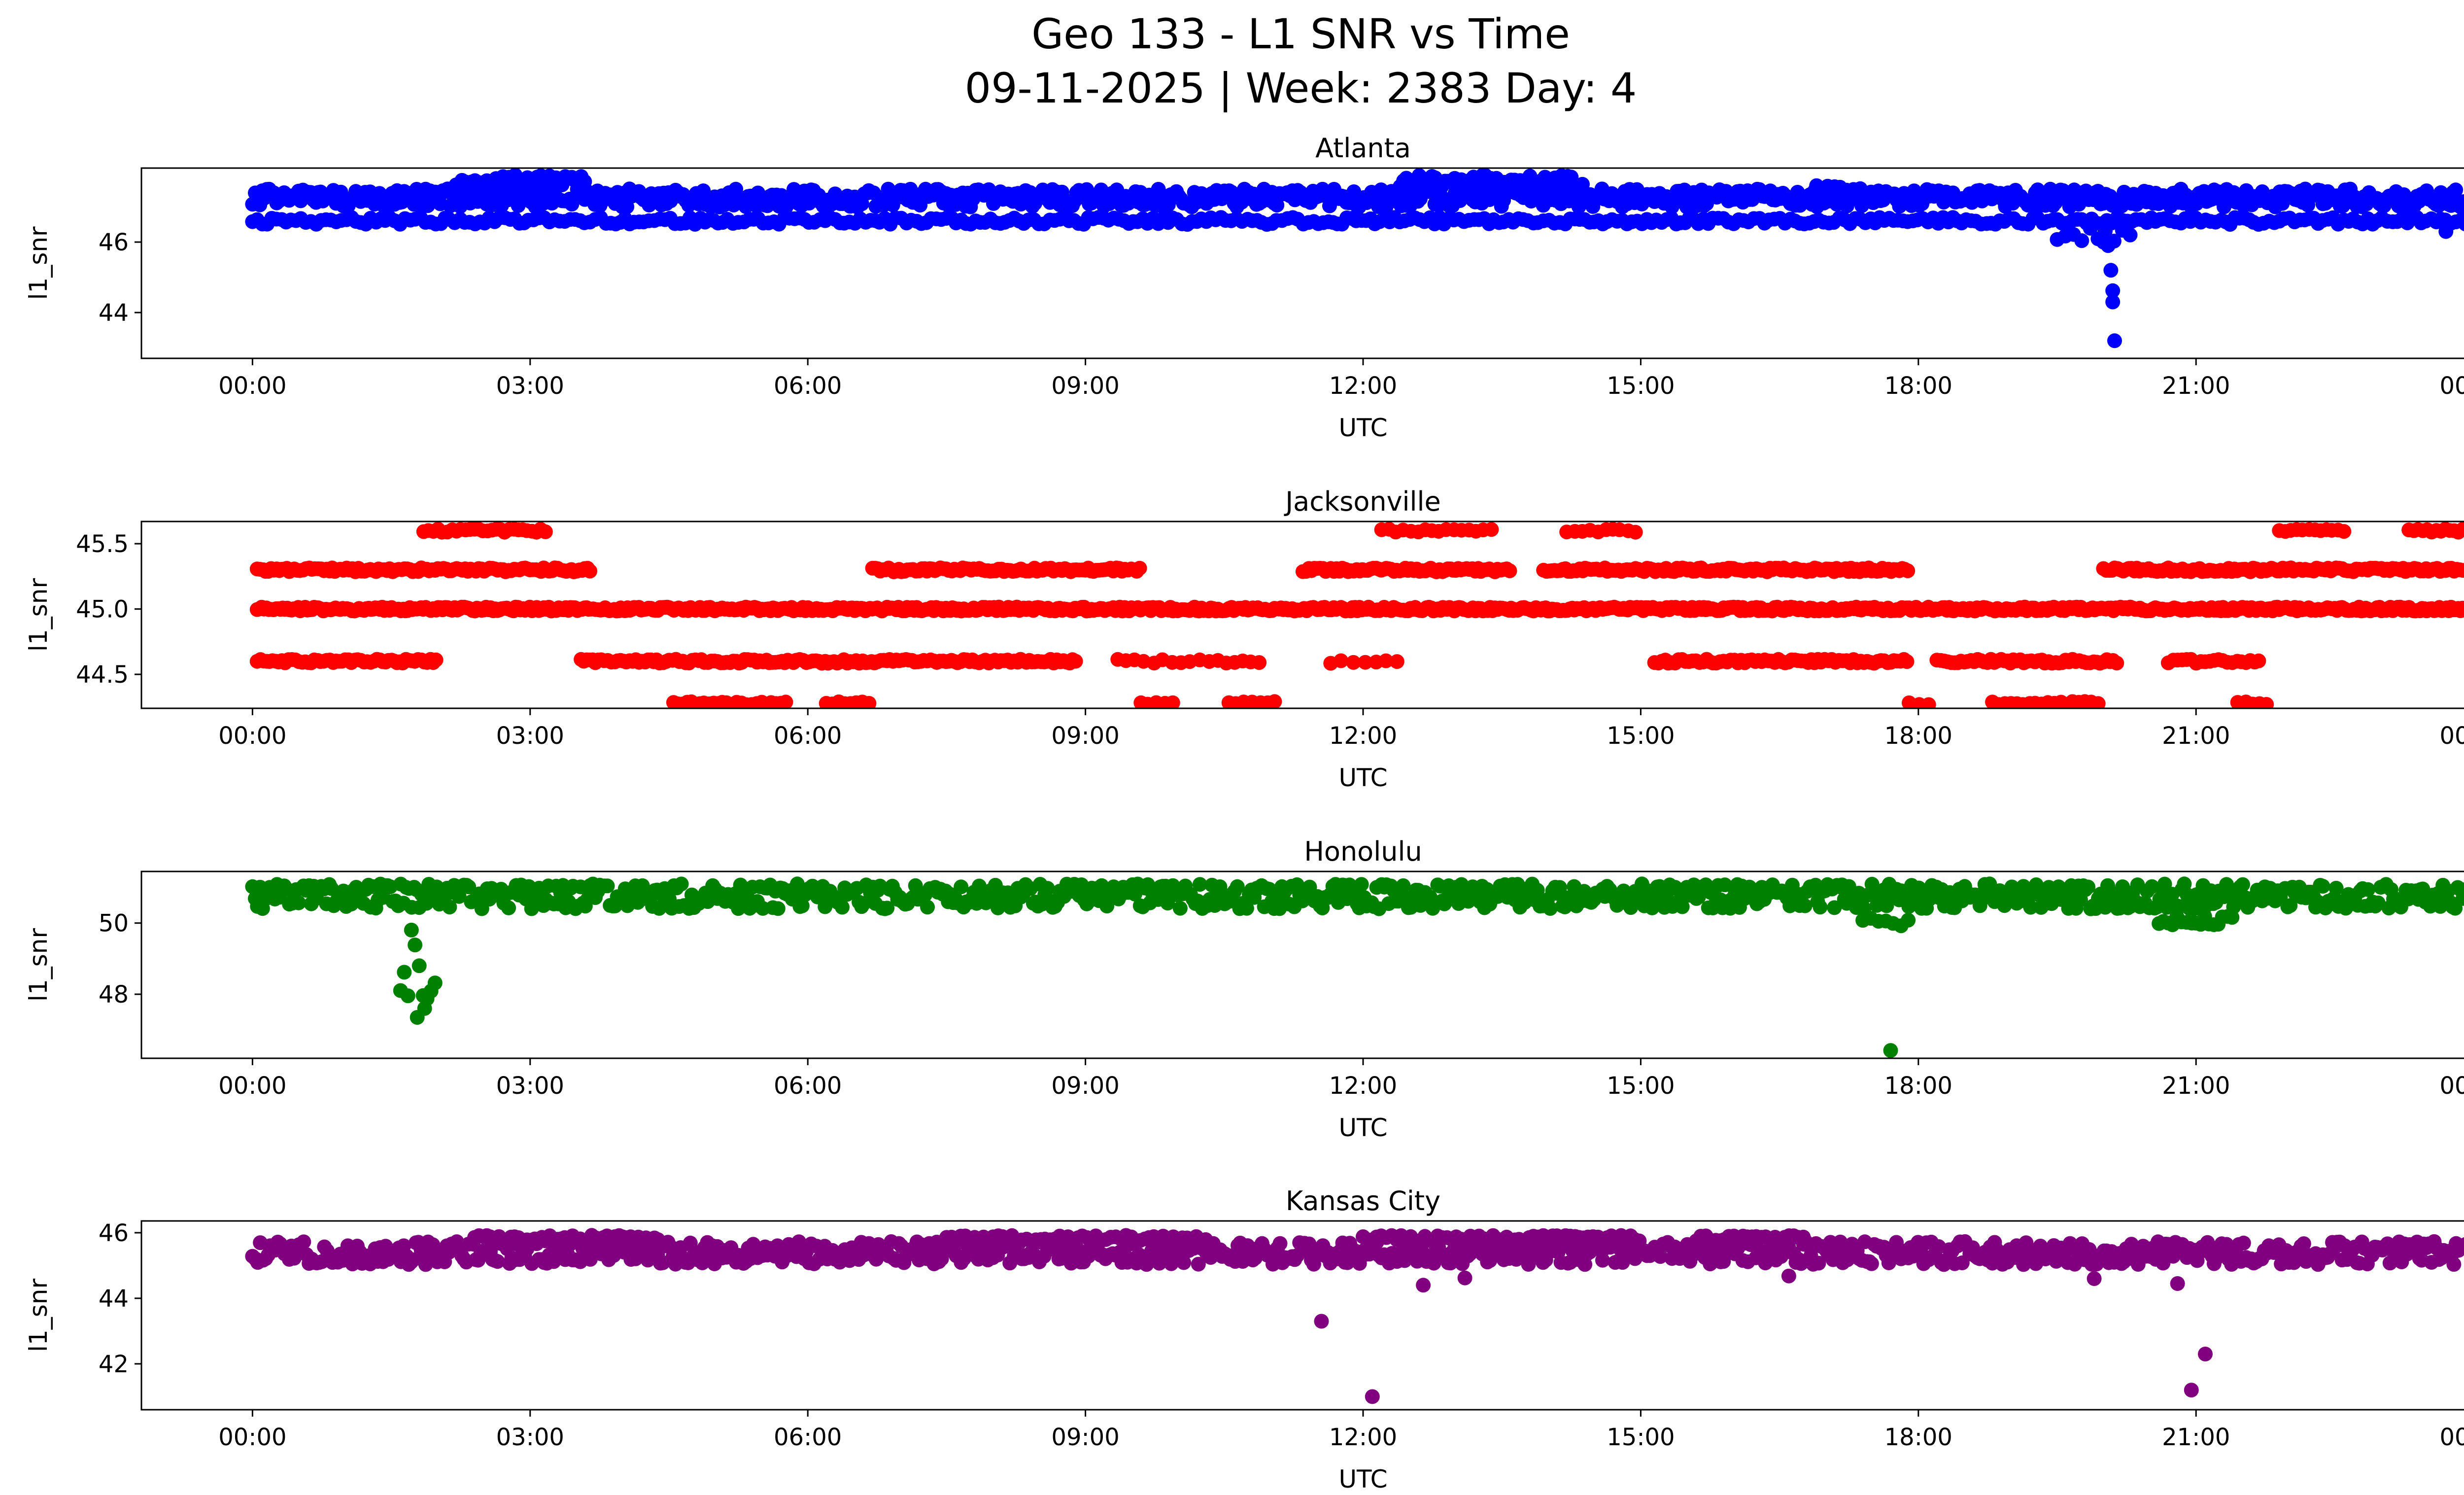 Image resolution: width=2464 pixels, height=1495 pixels. I want to click on y-tick-label: 45.5, so click(102, 544).